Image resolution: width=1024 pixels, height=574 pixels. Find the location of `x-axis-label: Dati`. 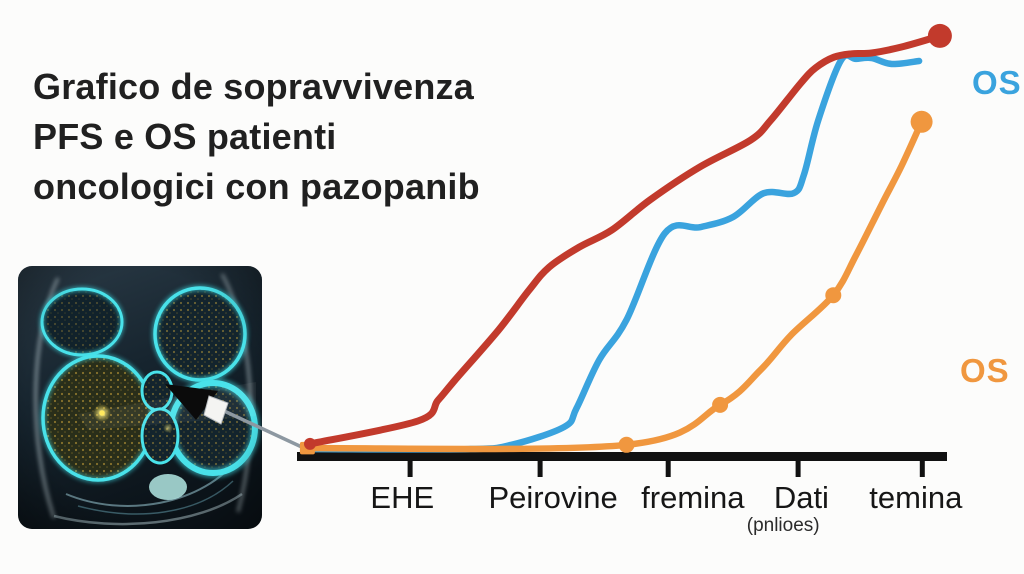

x-axis-label: Dati is located at coordinates (801, 497).